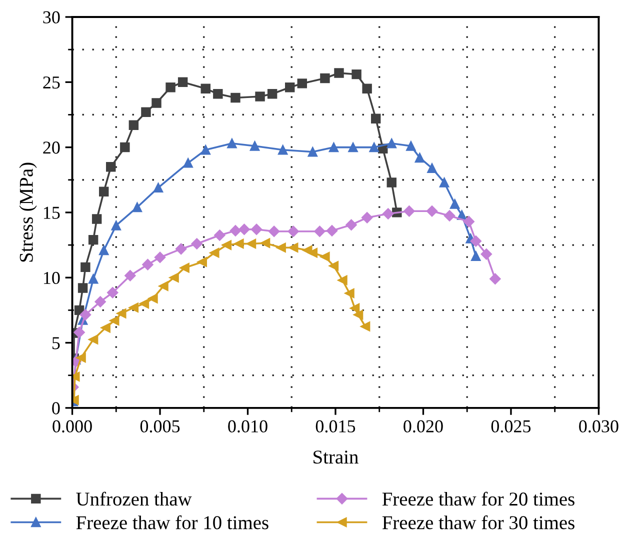  Describe the element at coordinates (172, 522) in the screenshot. I see `legend-label: Freeze thaw for 10 times` at that location.